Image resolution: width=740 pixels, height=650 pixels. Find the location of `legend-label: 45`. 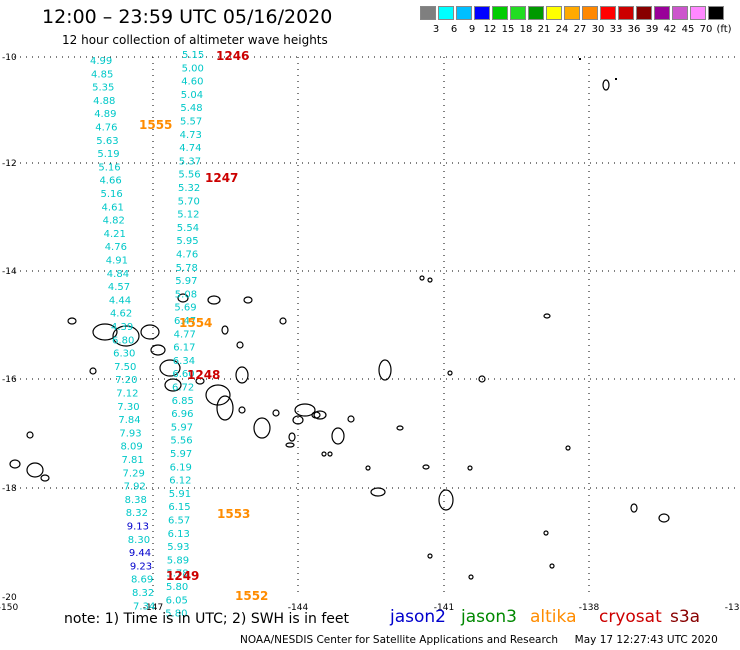

legend-label: 45 is located at coordinates (688, 29).